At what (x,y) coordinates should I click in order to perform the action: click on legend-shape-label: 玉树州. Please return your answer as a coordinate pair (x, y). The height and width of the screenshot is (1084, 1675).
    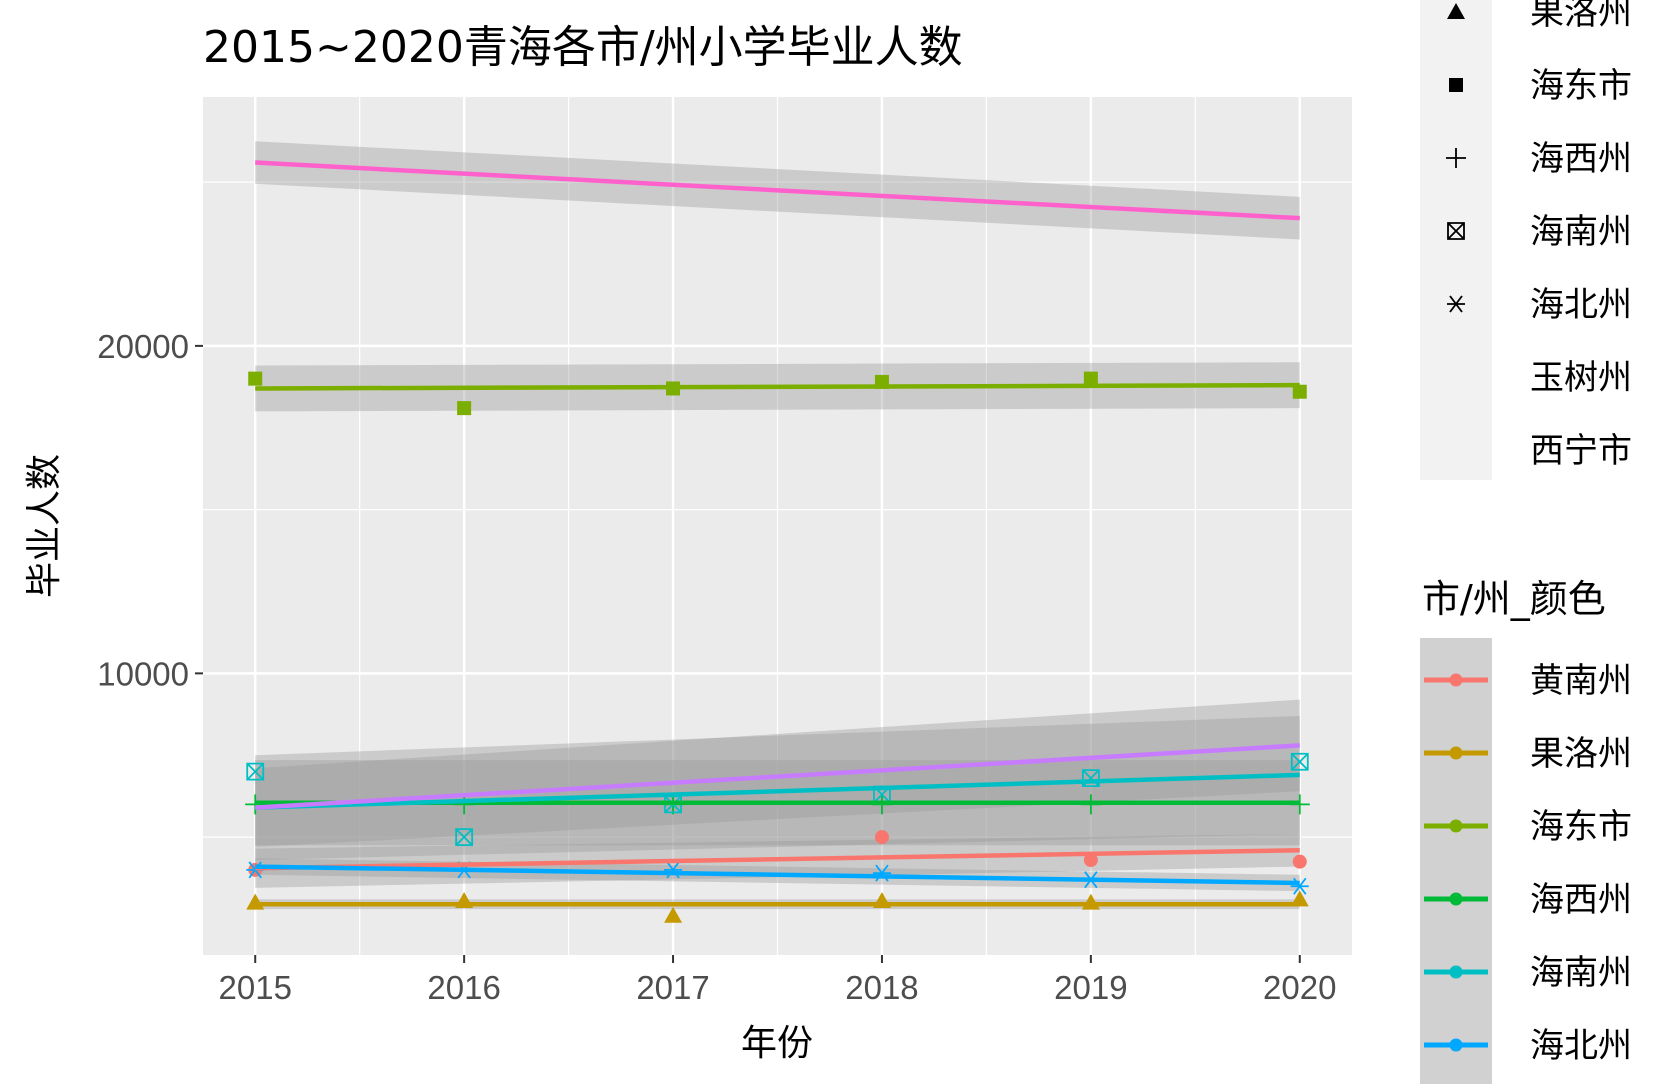
    Looking at the image, I should click on (1581, 378).